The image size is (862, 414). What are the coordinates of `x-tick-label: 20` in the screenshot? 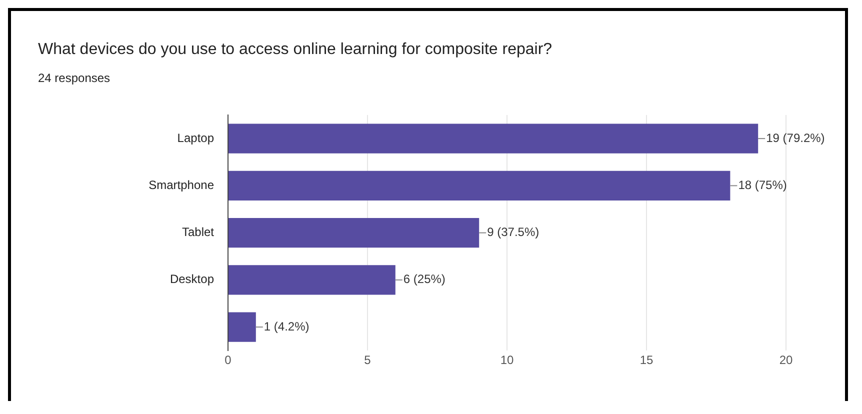 It's located at (786, 360).